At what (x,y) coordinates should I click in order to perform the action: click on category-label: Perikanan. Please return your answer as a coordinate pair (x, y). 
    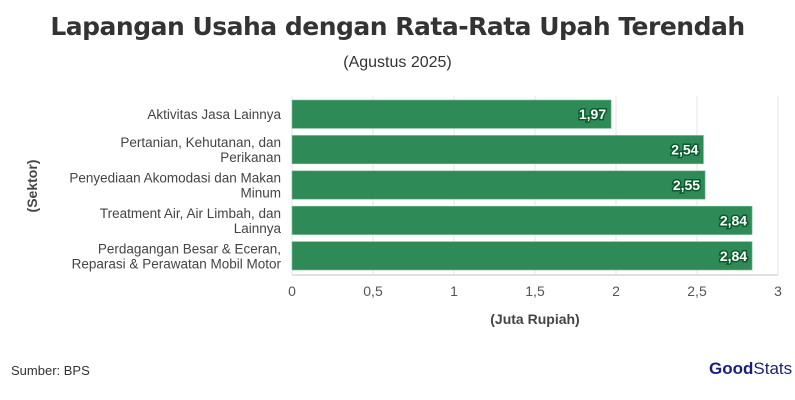
    Looking at the image, I should click on (250, 157).